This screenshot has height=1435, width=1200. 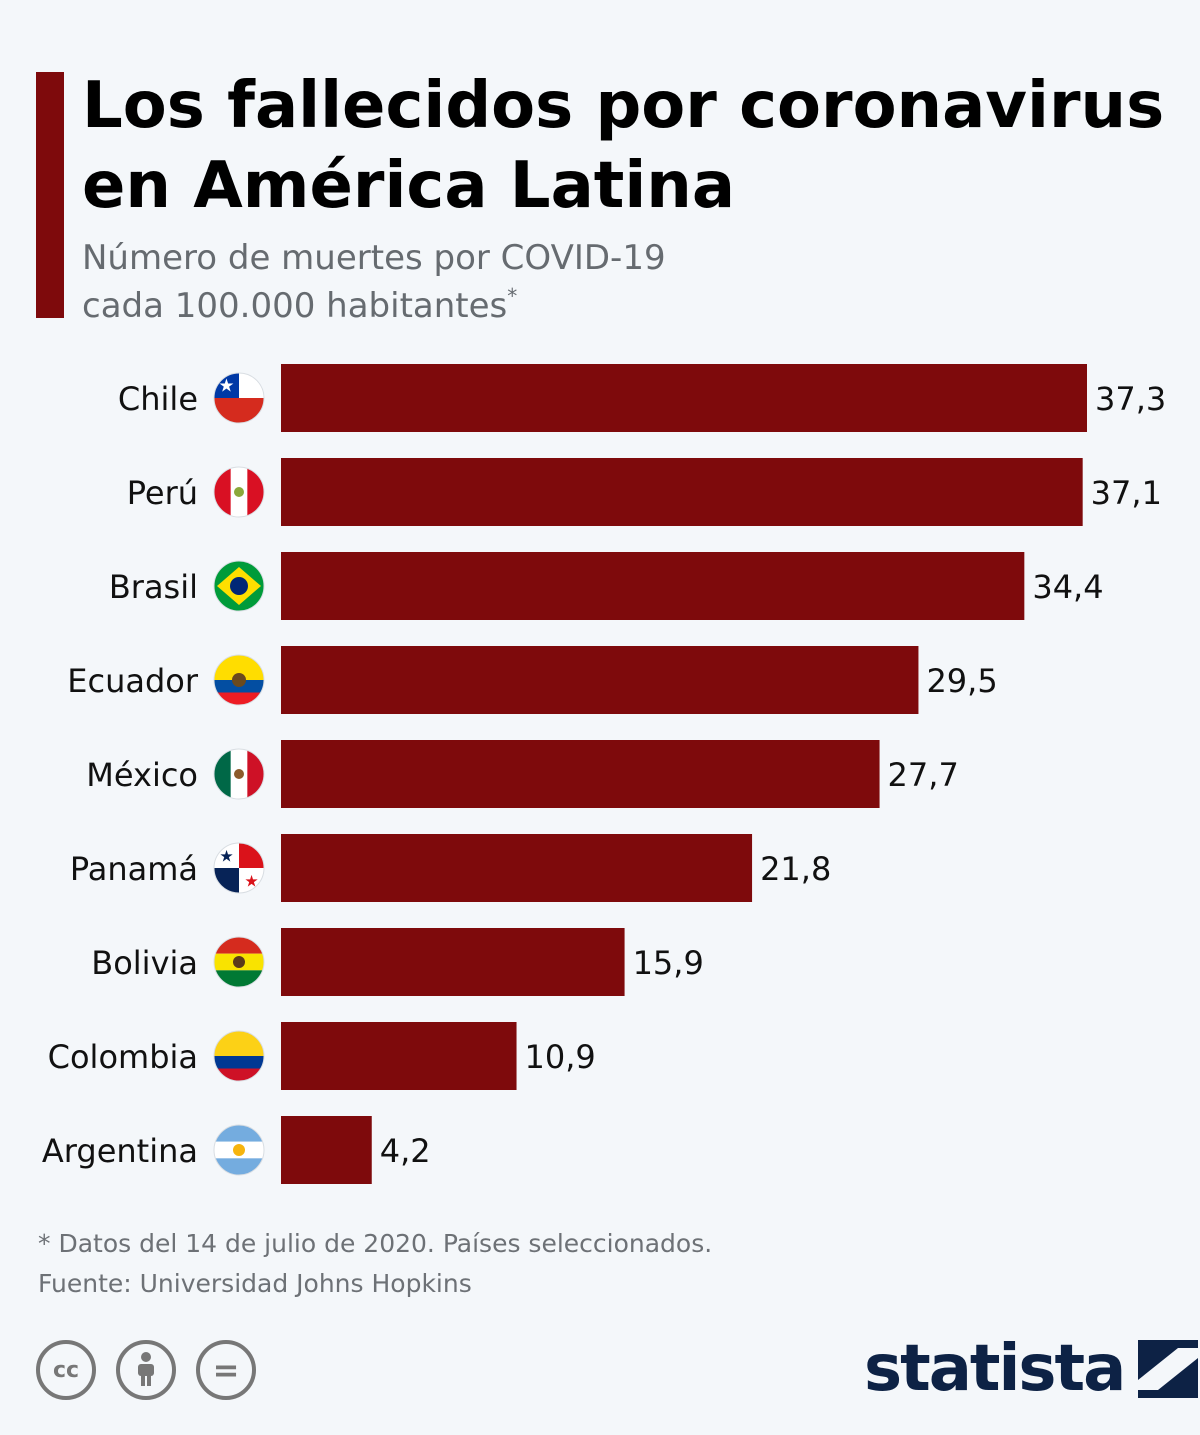 I want to click on subtitle-line-1: Número de muertes por COVID-19, so click(x=374, y=258).